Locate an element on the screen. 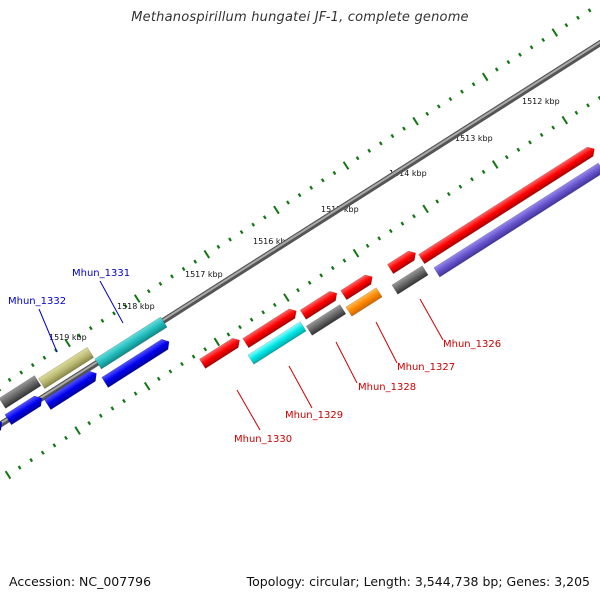 The width and height of the screenshot is (600, 600). kbp-tick-label: 1518 kbp is located at coordinates (136, 306).